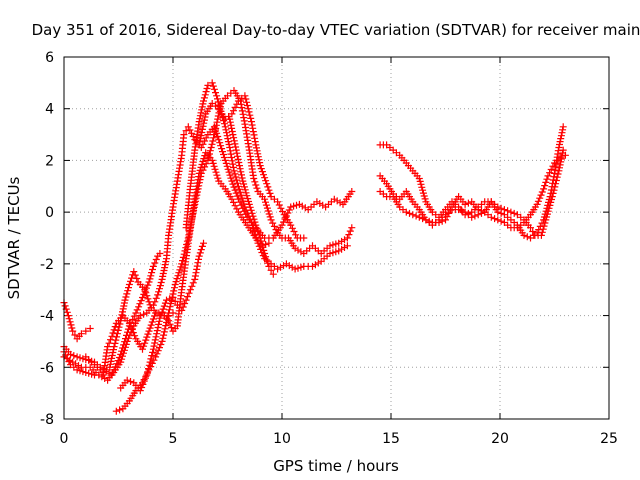  What do you see at coordinates (391, 439) in the screenshot?
I see `x-tick-label: 15` at bounding box center [391, 439].